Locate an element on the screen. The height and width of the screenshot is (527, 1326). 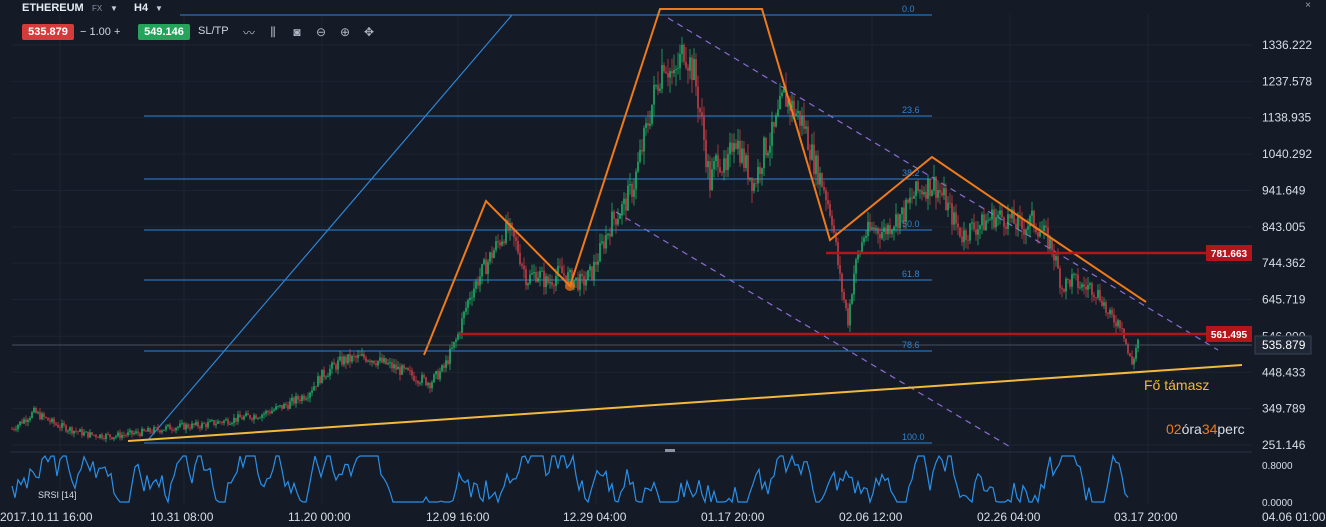
zoom-out-icon: ⊖ is located at coordinates (321, 32).